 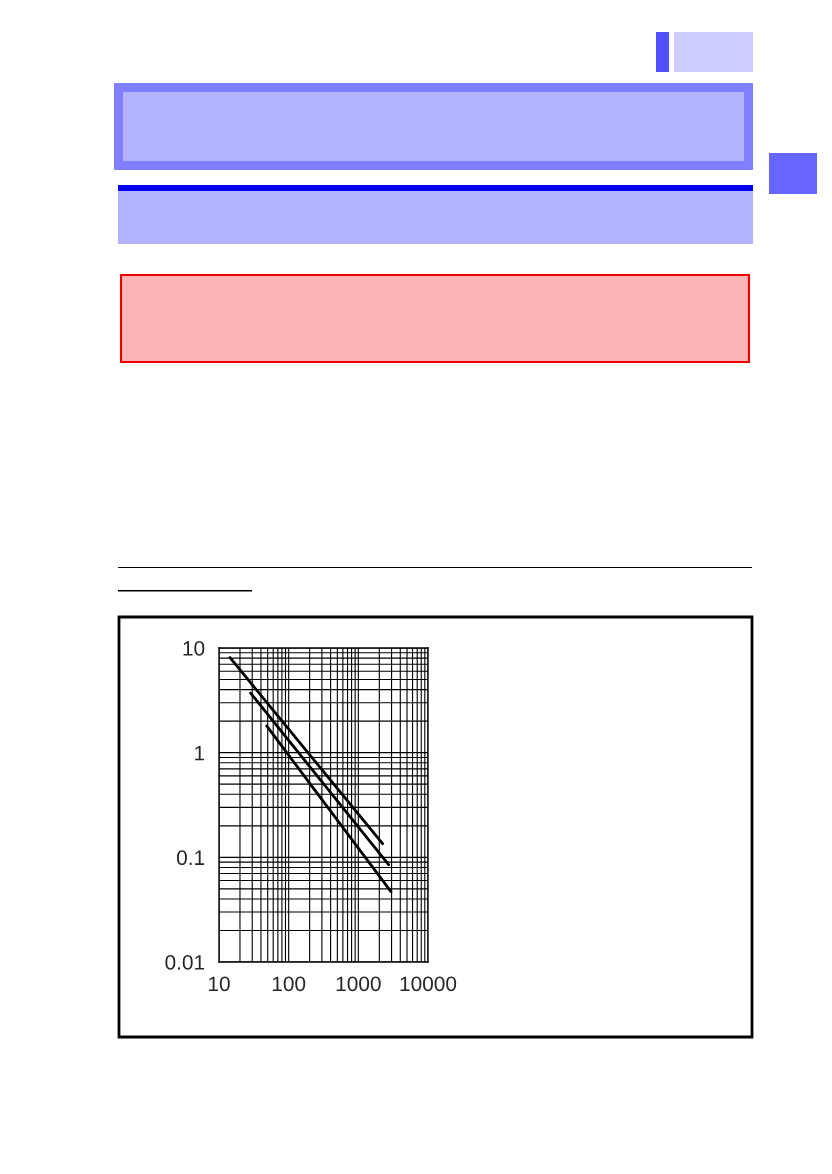 What do you see at coordinates (194, 648) in the screenshot?
I see `y-tick-label: 10` at bounding box center [194, 648].